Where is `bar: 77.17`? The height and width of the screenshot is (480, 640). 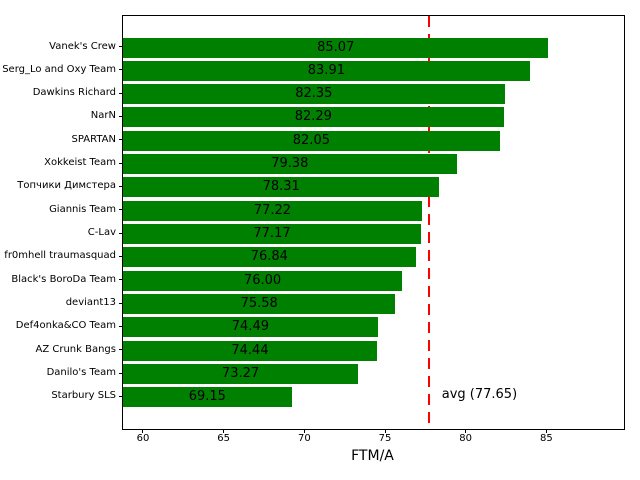
bar: 77.17 is located at coordinates (272, 234).